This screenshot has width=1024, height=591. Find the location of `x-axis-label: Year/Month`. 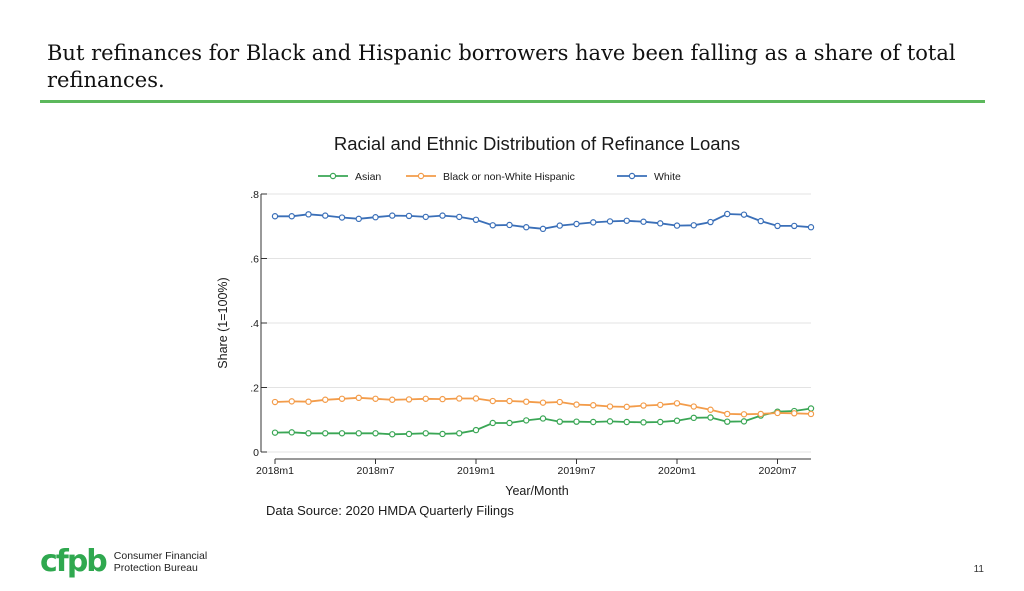

x-axis-label: Year/Month is located at coordinates (537, 491).